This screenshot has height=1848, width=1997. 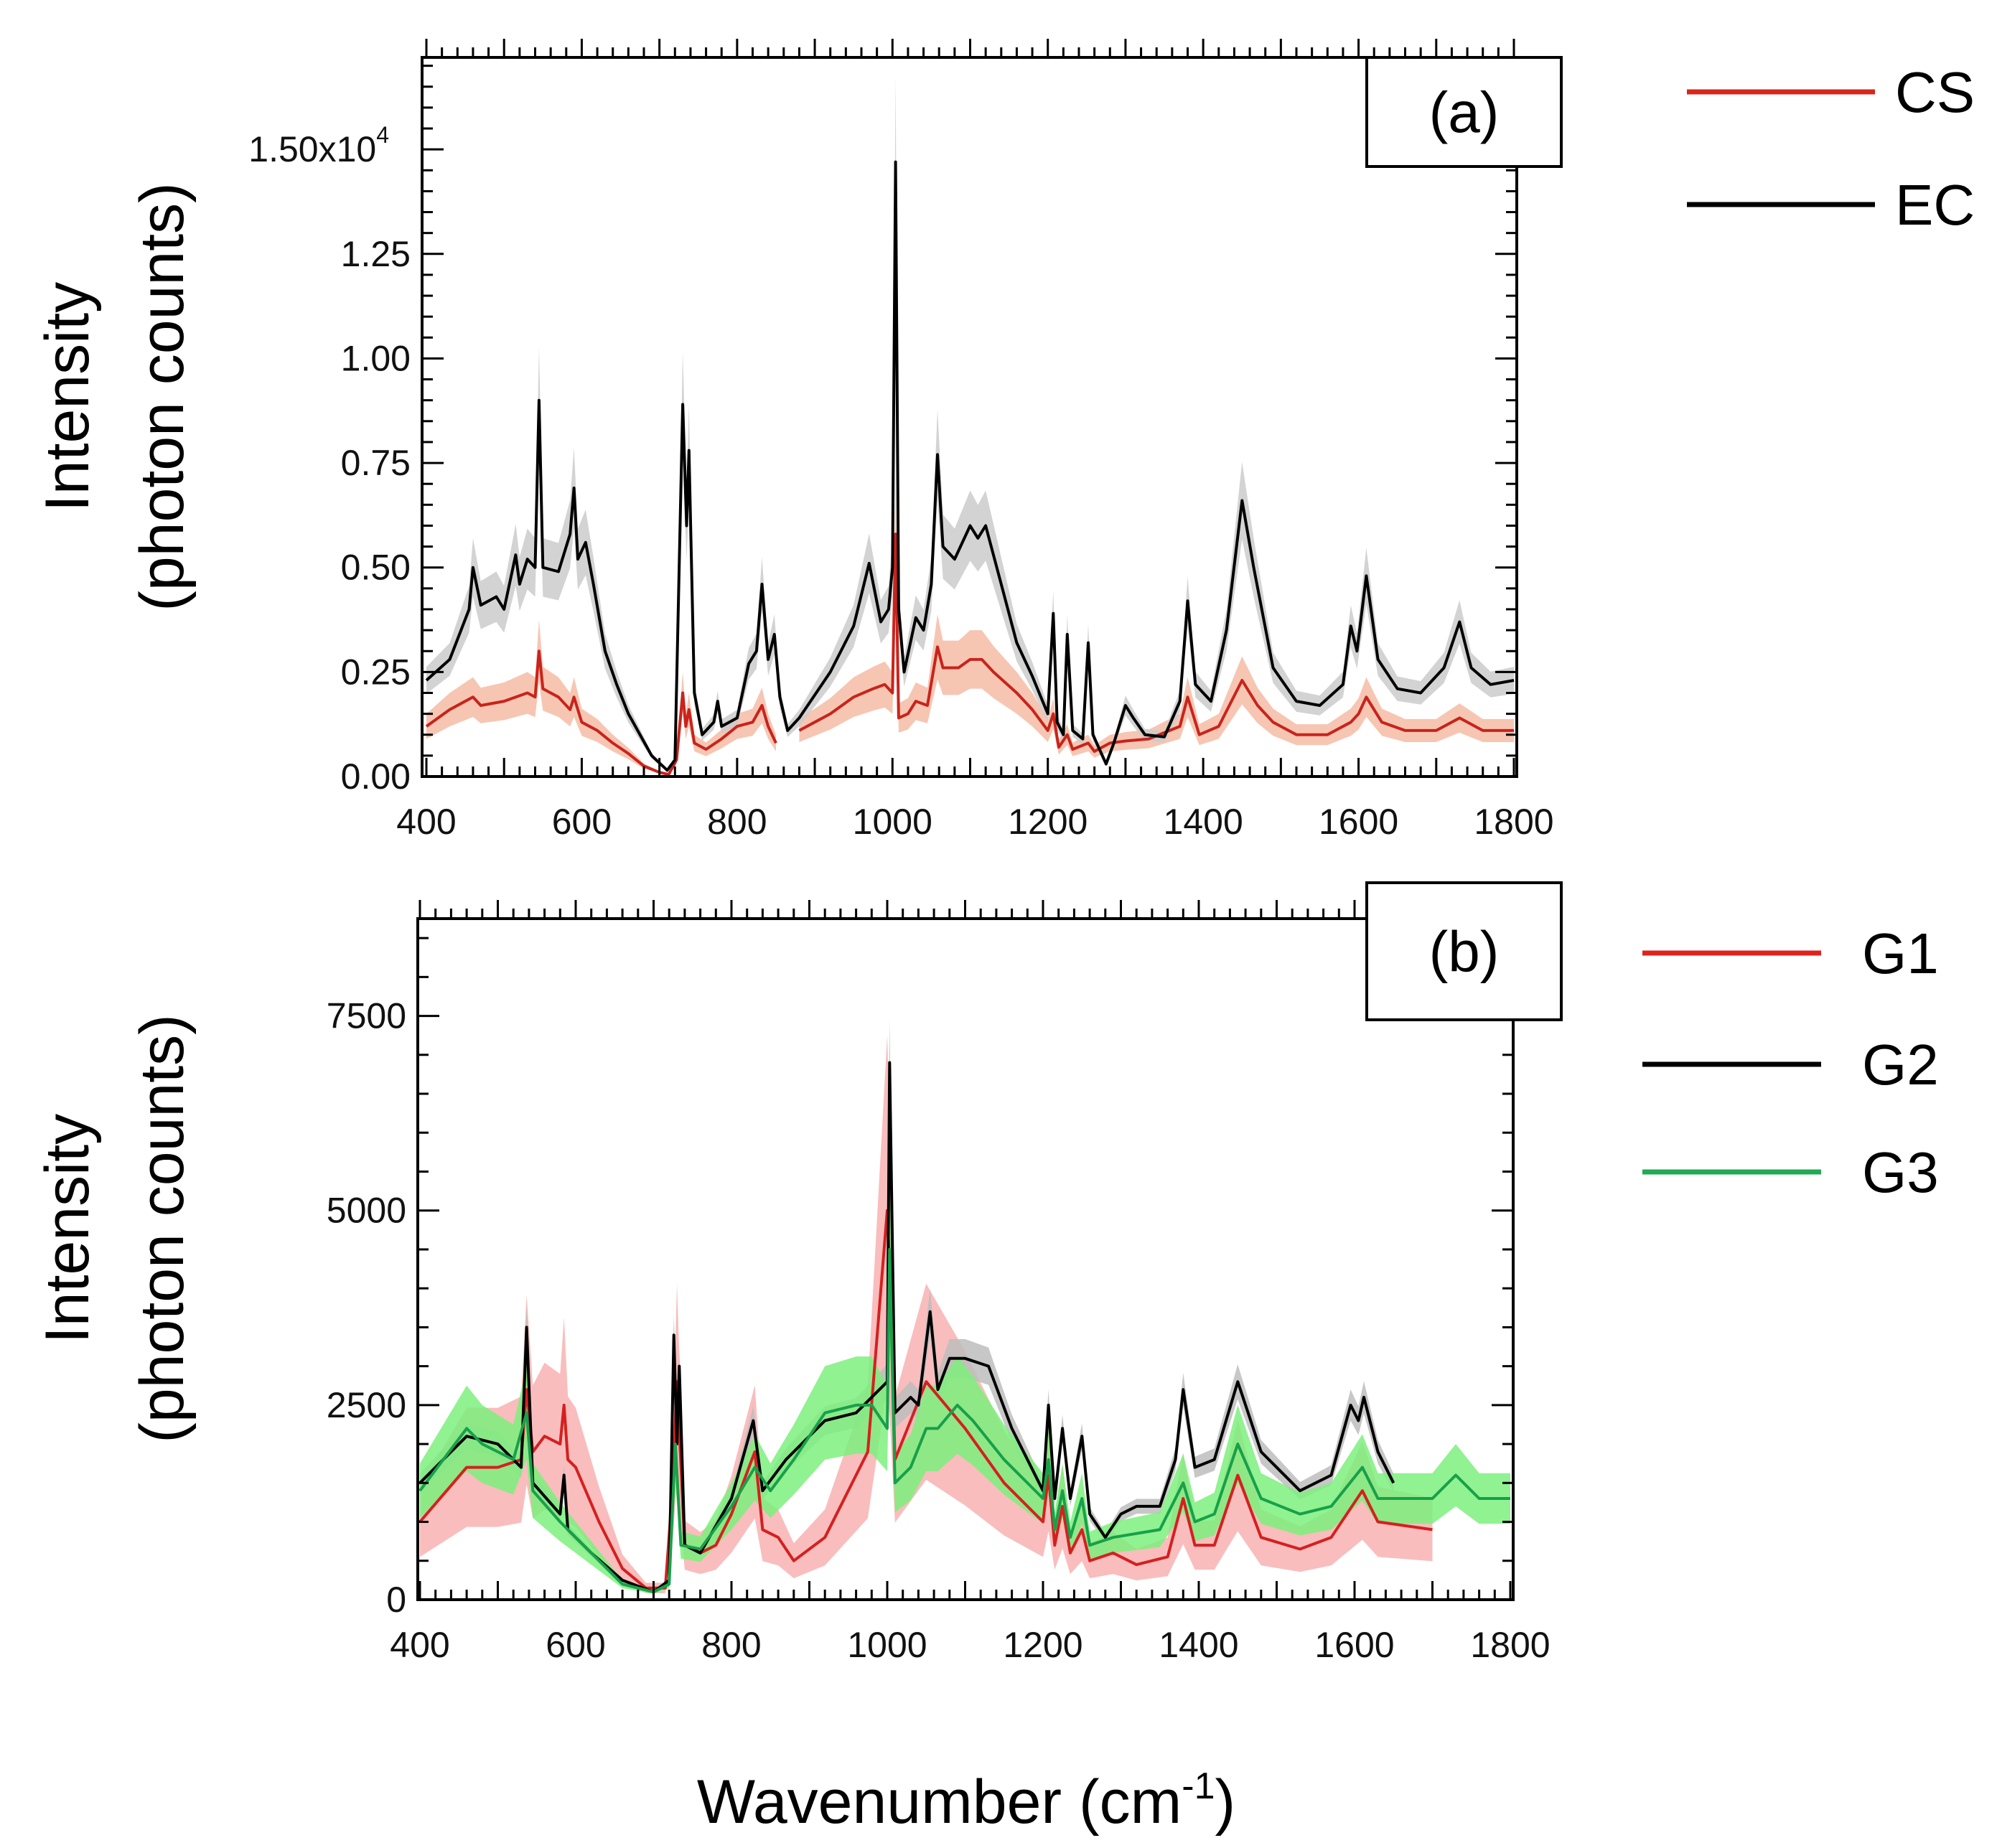 I want to click on y-tick-label: 1.00, so click(x=376, y=358).